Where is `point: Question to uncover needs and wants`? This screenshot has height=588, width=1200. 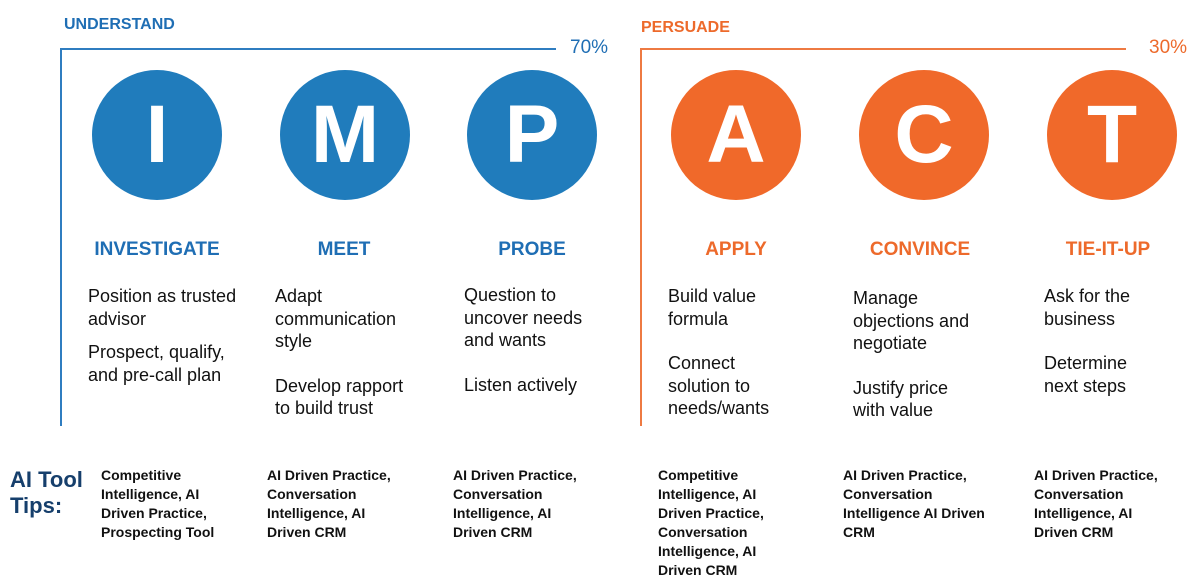 point: Question to uncover needs and wants is located at coordinates (523, 317).